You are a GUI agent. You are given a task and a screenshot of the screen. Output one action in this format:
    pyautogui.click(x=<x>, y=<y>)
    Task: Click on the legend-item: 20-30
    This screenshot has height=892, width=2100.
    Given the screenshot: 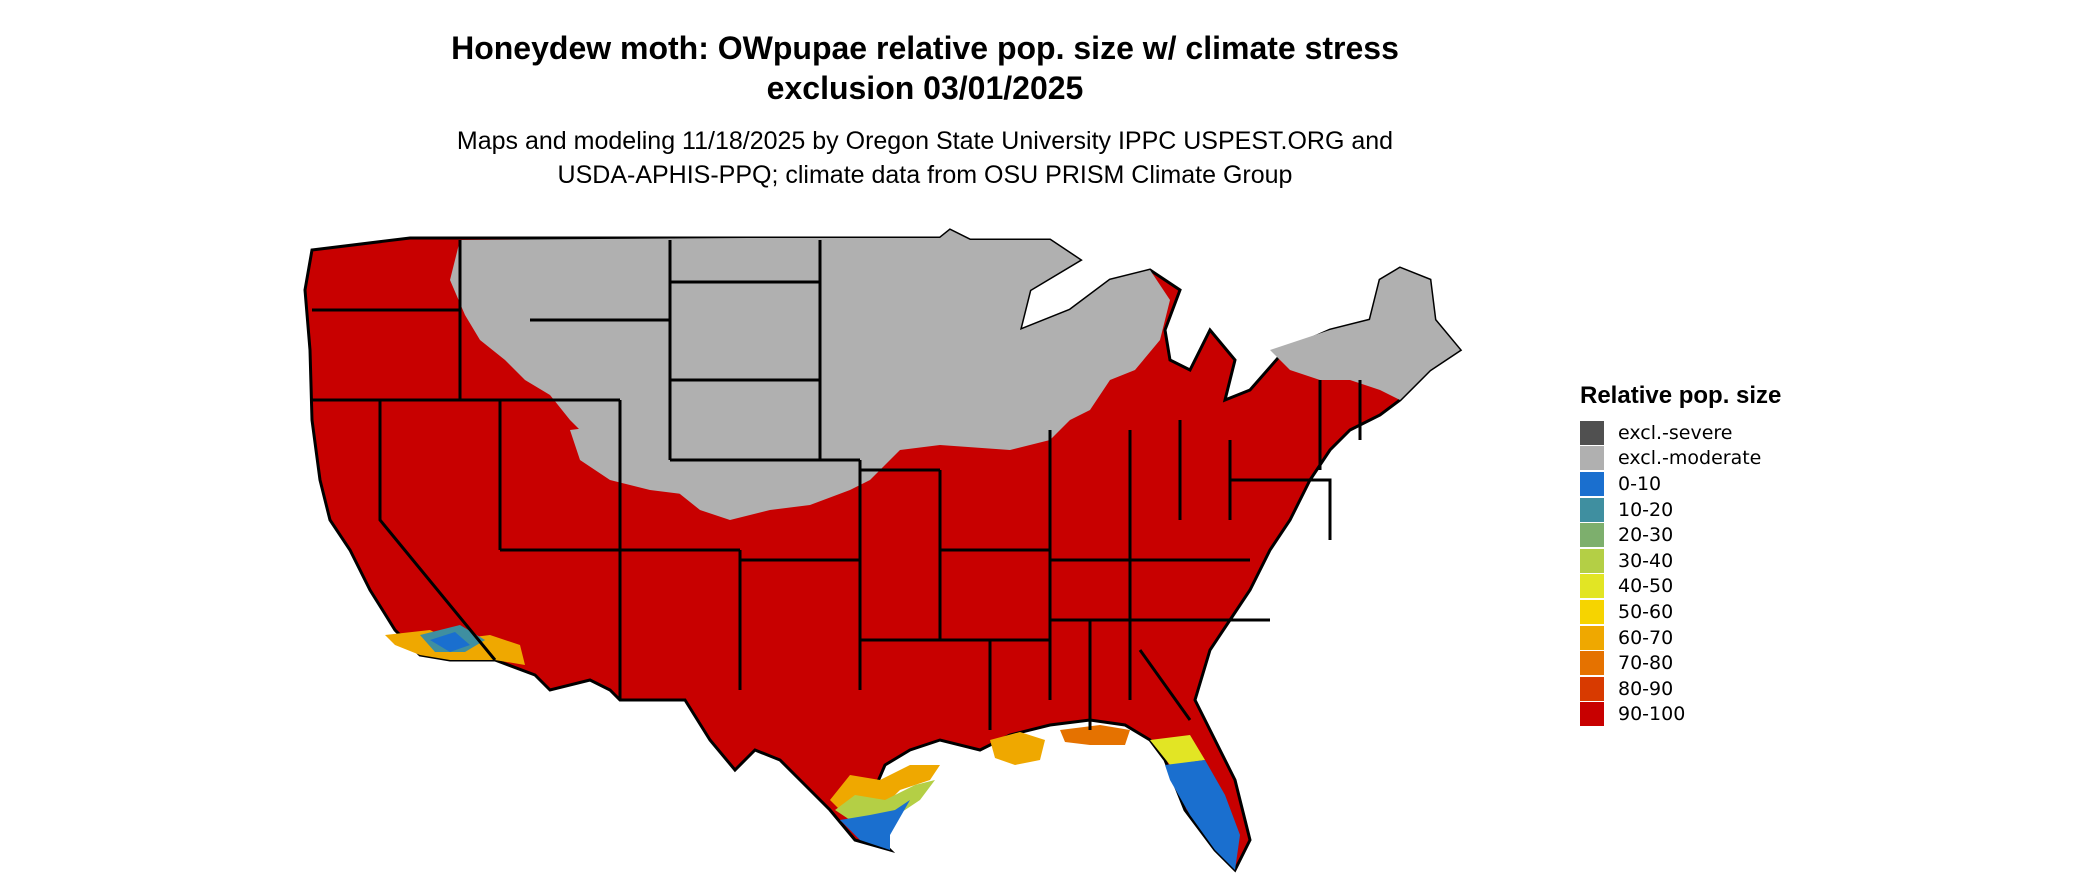 What is the action you would take?
    pyautogui.click(x=1680, y=535)
    